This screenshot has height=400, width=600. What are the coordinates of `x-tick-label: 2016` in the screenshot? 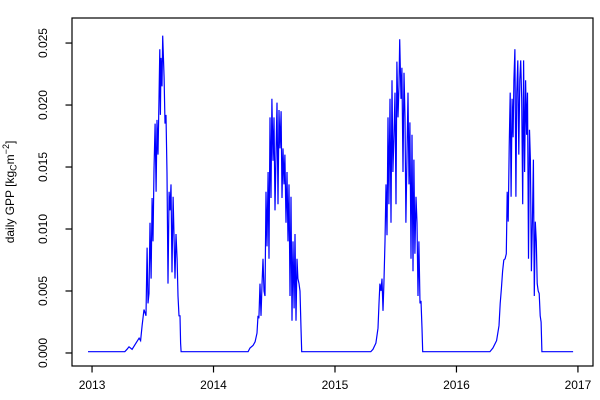 It's located at (456, 385).